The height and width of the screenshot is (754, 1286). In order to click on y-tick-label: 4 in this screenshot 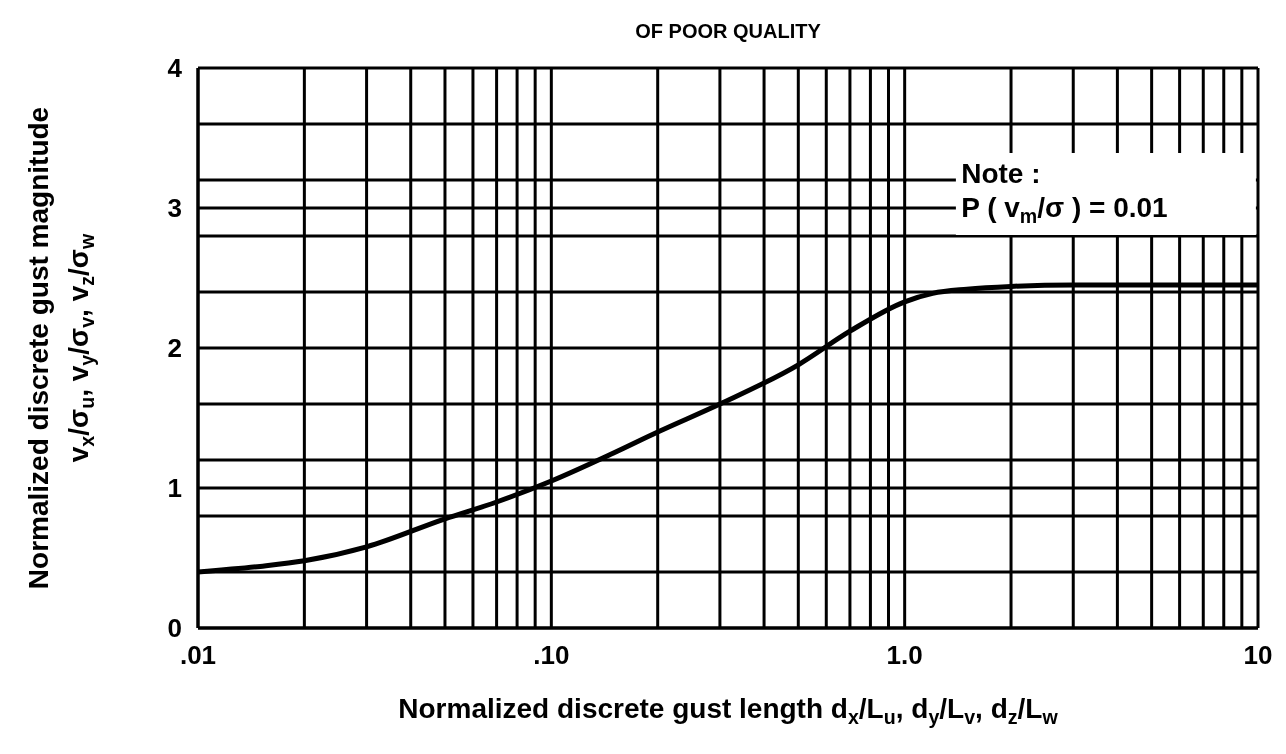, I will do `click(175, 68)`.